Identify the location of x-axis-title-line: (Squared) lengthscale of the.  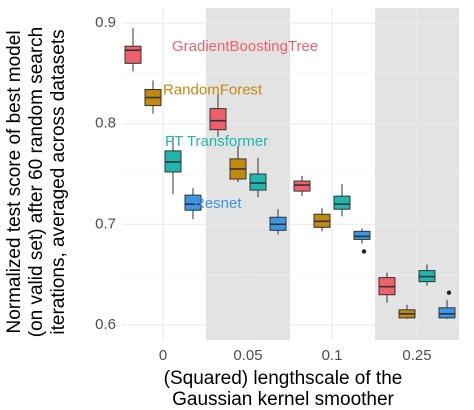
(283, 378).